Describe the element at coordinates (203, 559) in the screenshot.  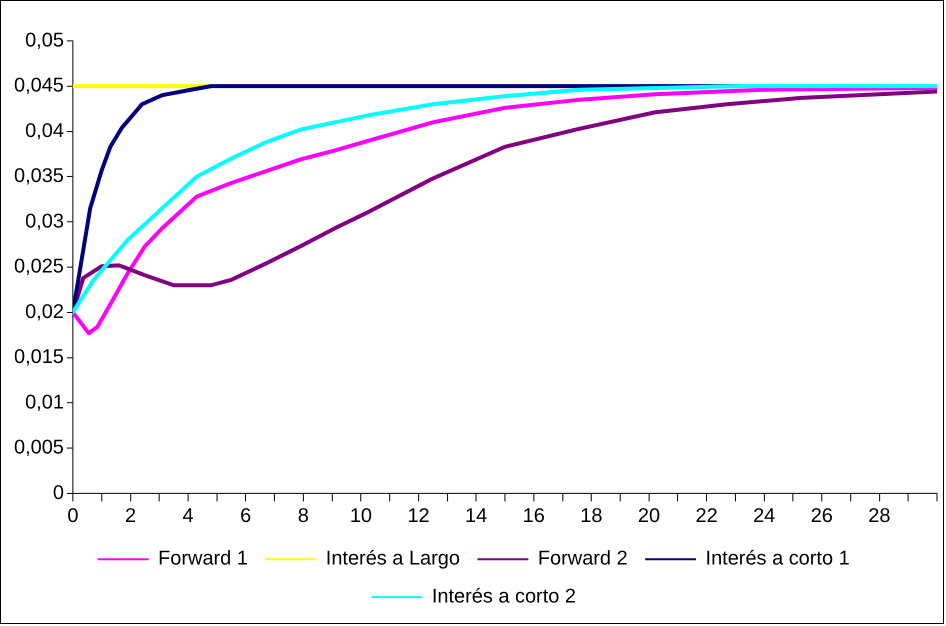
I see `legend-label: Forward 1` at that location.